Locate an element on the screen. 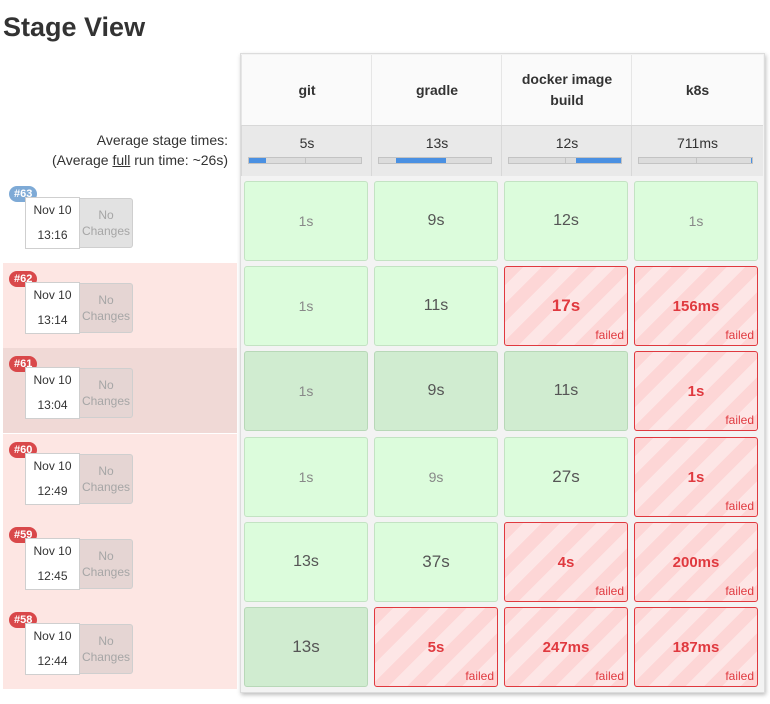 This screenshot has width=770, height=704. stage-cell: 4s failed is located at coordinates (566, 562).